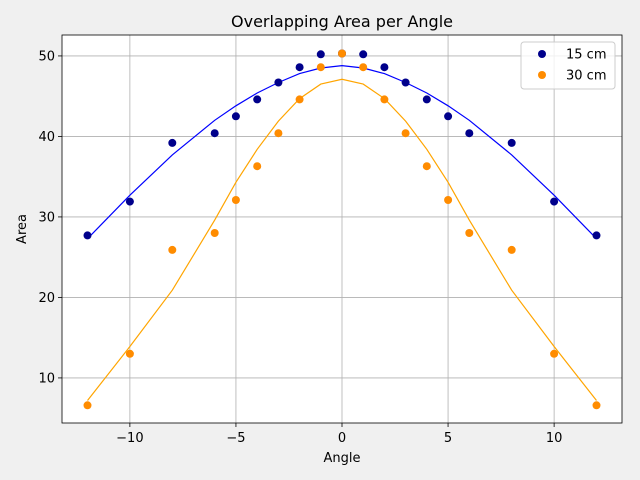 The width and height of the screenshot is (640, 480). I want to click on x-axis-label: Angle, so click(342, 458).